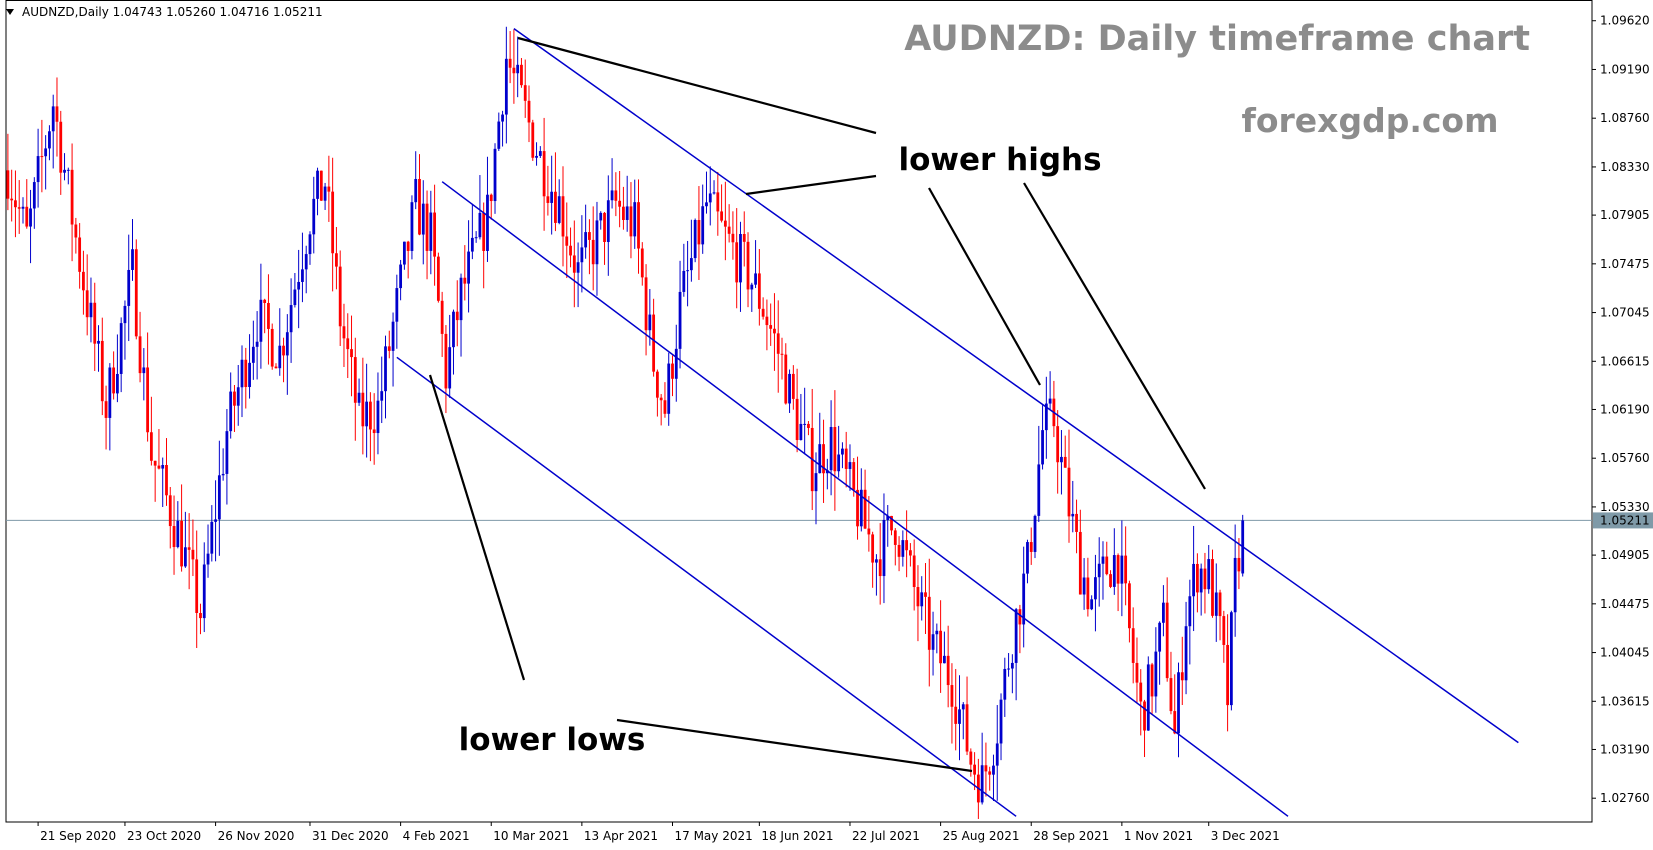 The width and height of the screenshot is (1653, 850). Describe the element at coordinates (1625, 520) in the screenshot. I see `svg-text: 1.05211` at that location.